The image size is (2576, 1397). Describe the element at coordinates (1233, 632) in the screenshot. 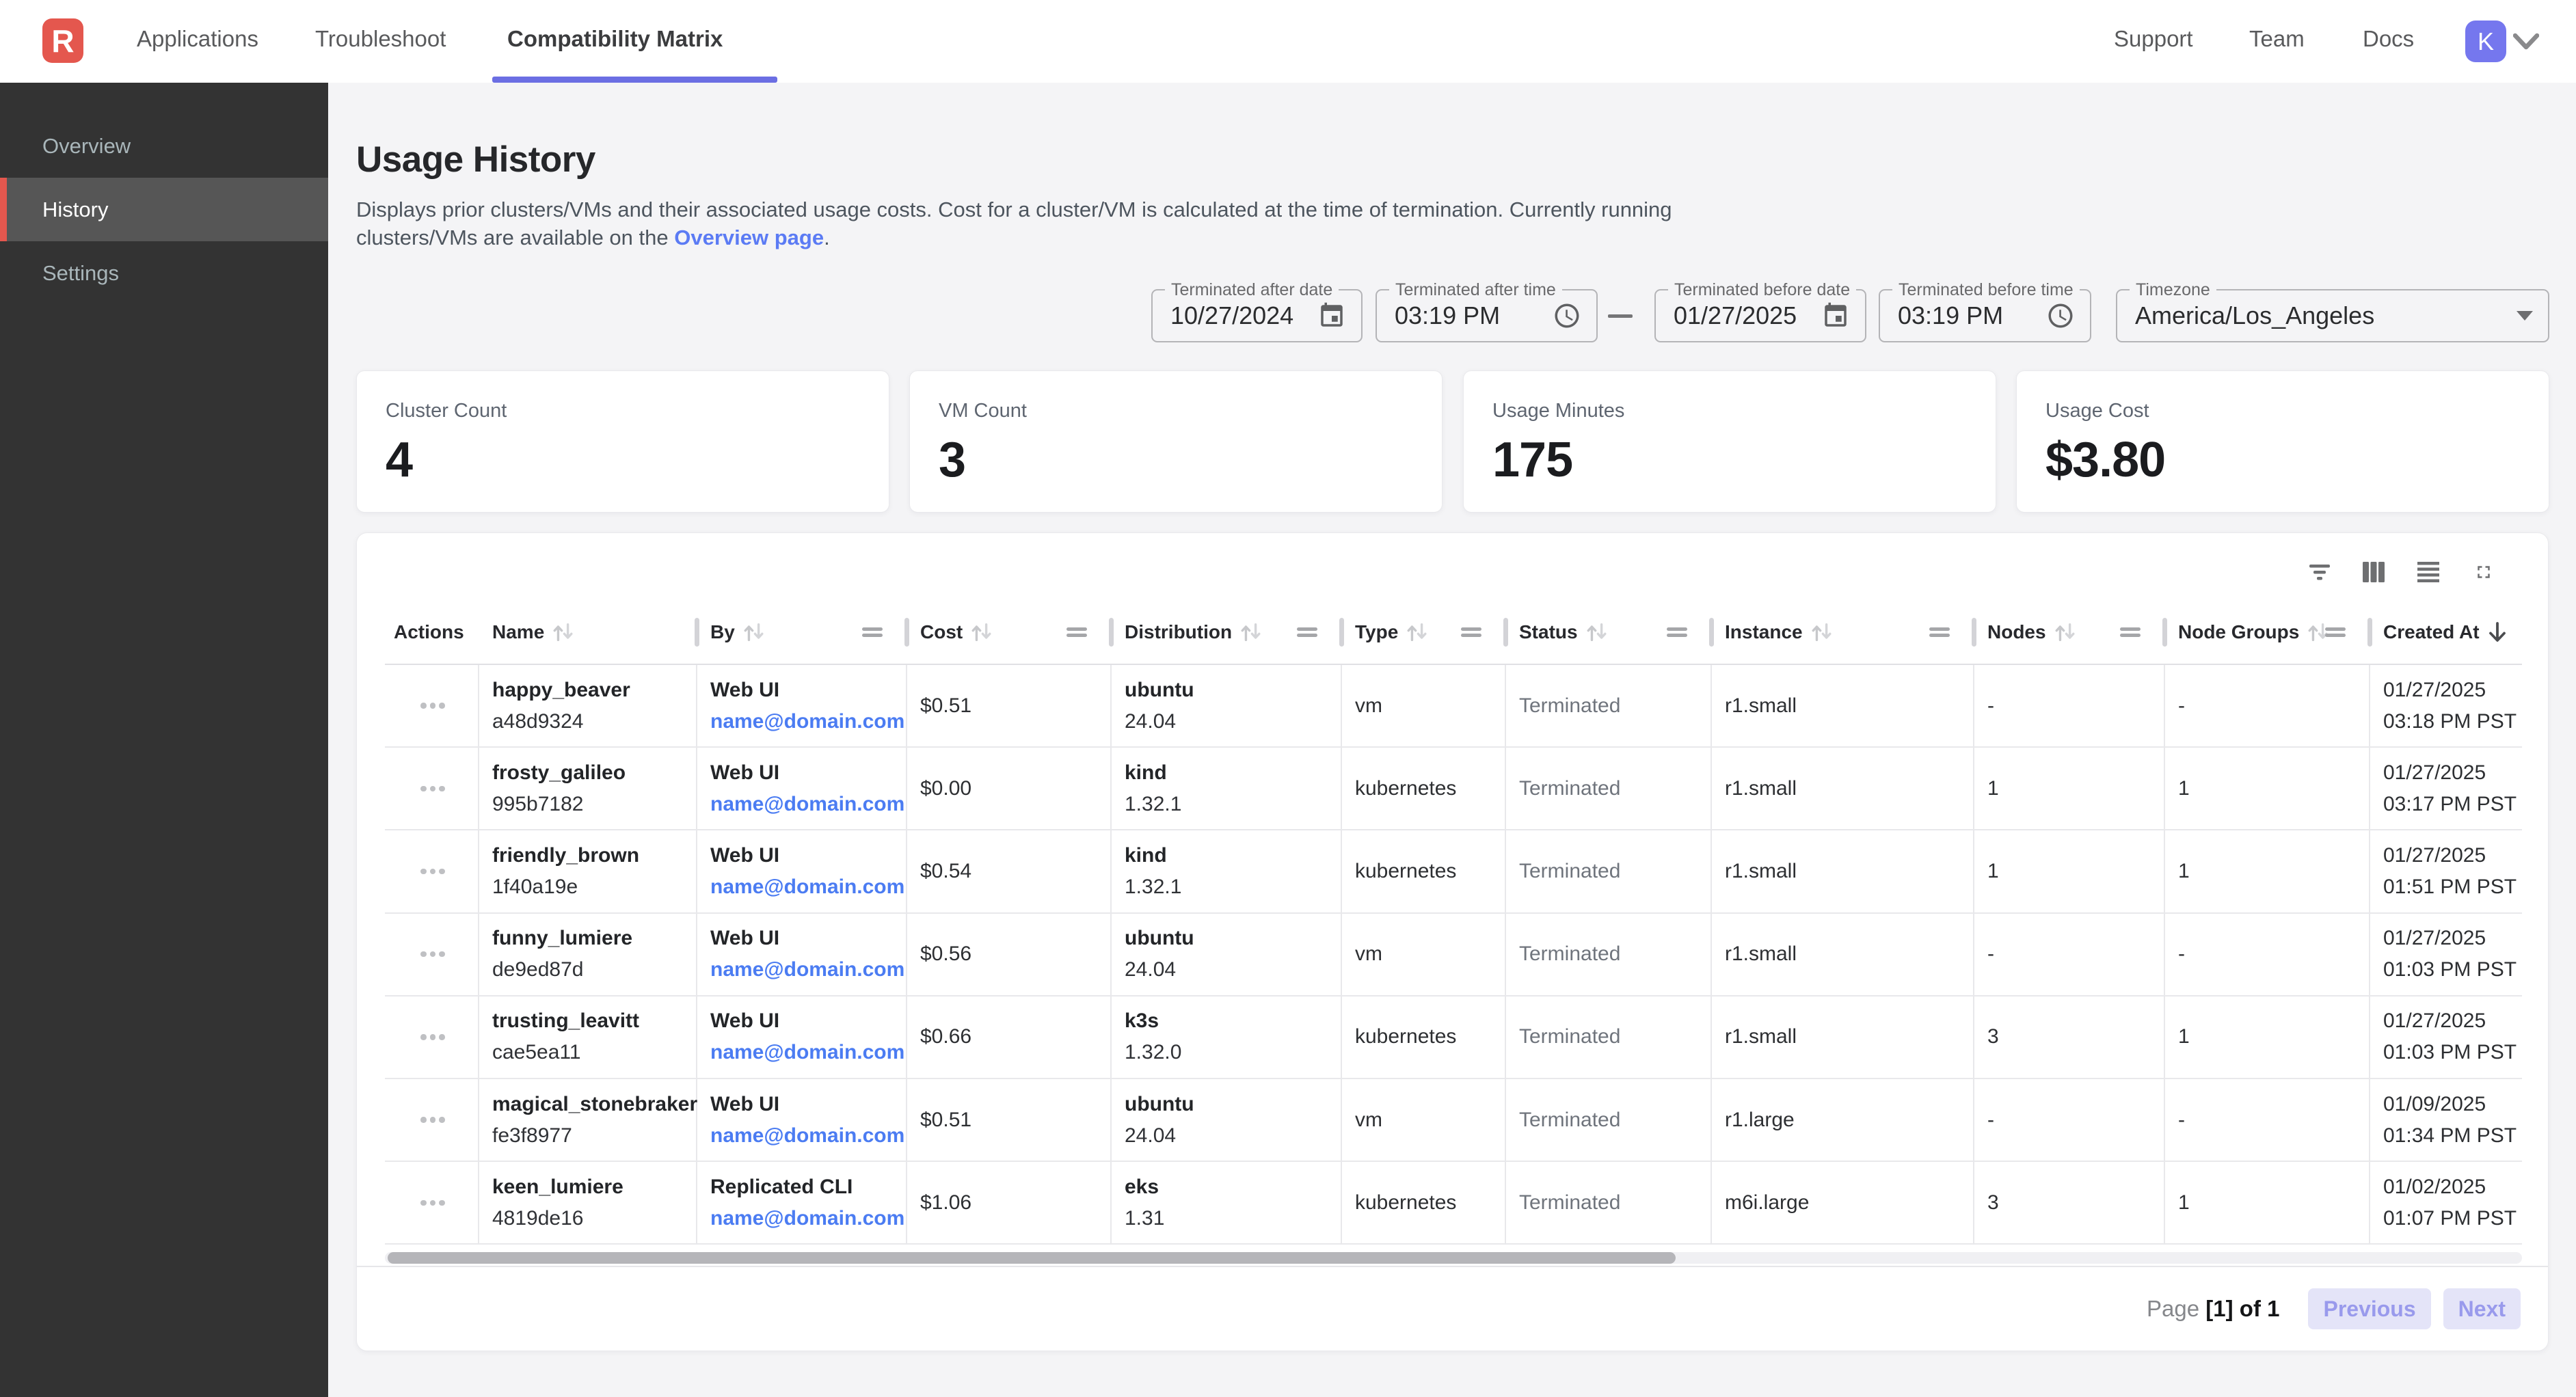

I see `column-header-distribution: Distribution` at that location.